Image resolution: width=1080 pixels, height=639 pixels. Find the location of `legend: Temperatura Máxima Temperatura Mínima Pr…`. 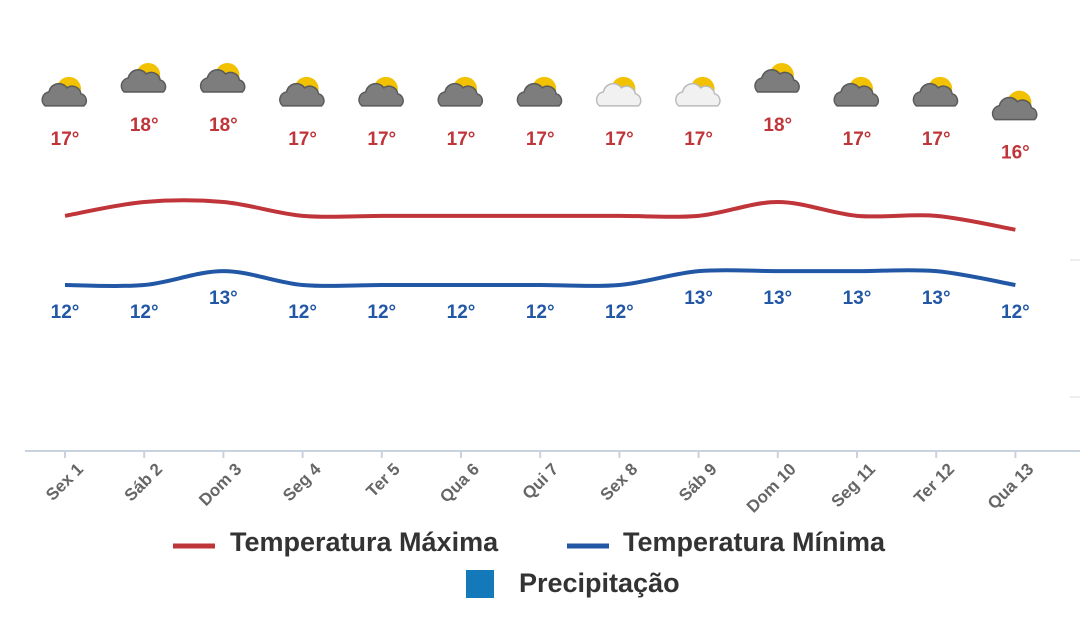

legend: Temperatura Máxima Temperatura Mínima Pr… is located at coordinates (529, 562).